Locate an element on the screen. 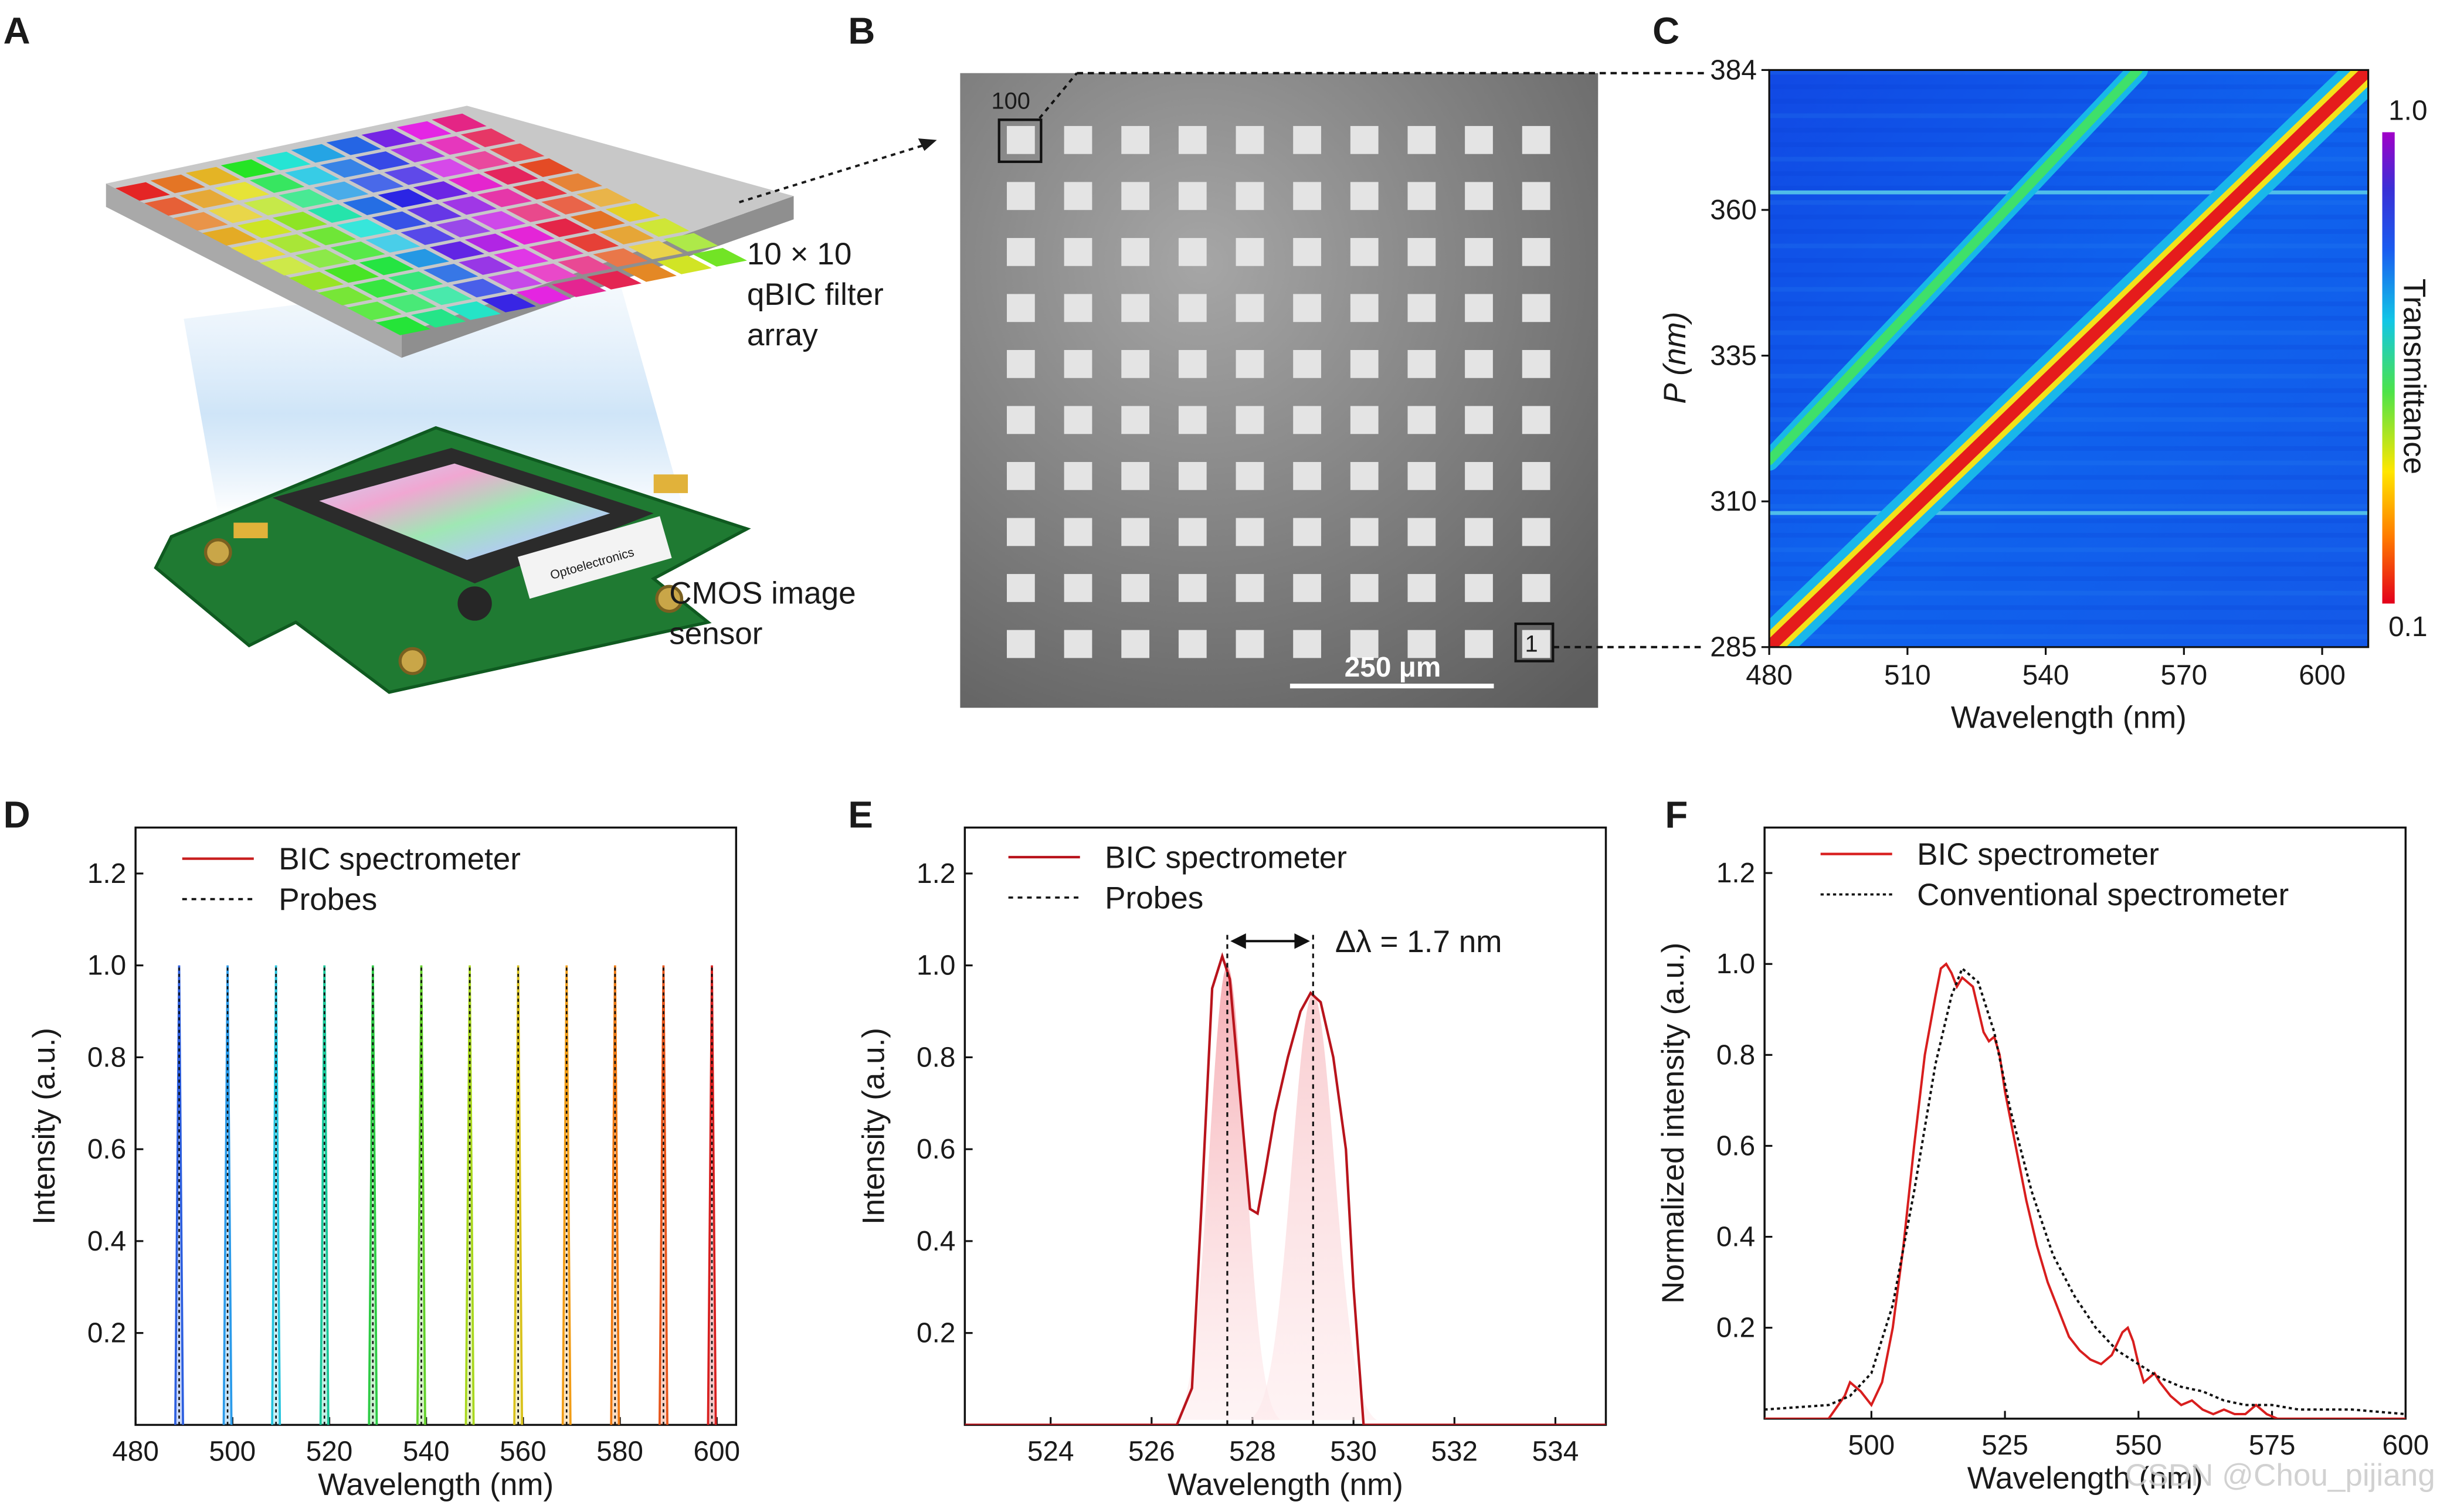  e-y-tick-label: 0.6 is located at coordinates (936, 1149).